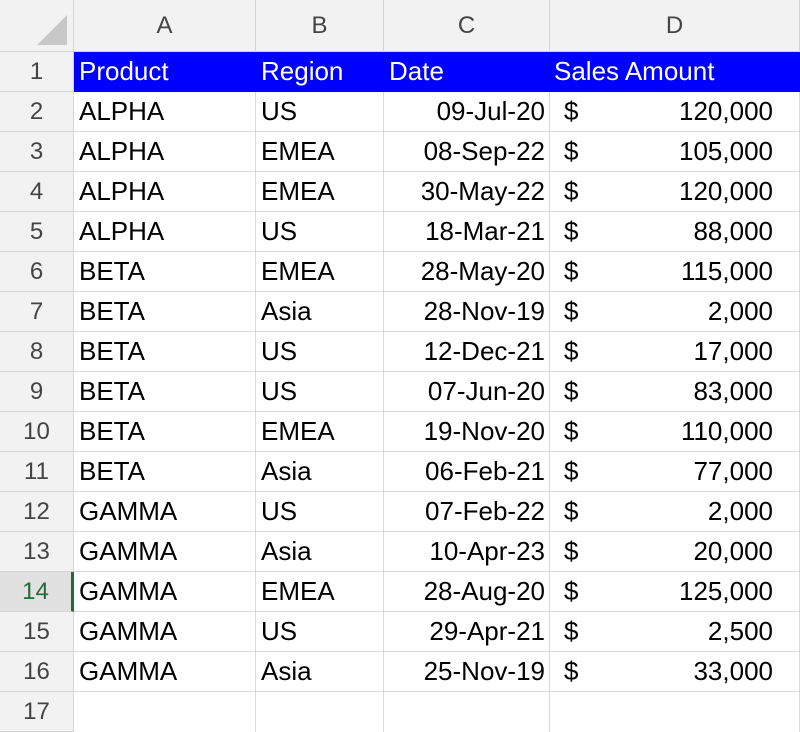 This screenshot has width=800, height=732. What do you see at coordinates (37, 552) in the screenshot?
I see `row-header: 13` at bounding box center [37, 552].